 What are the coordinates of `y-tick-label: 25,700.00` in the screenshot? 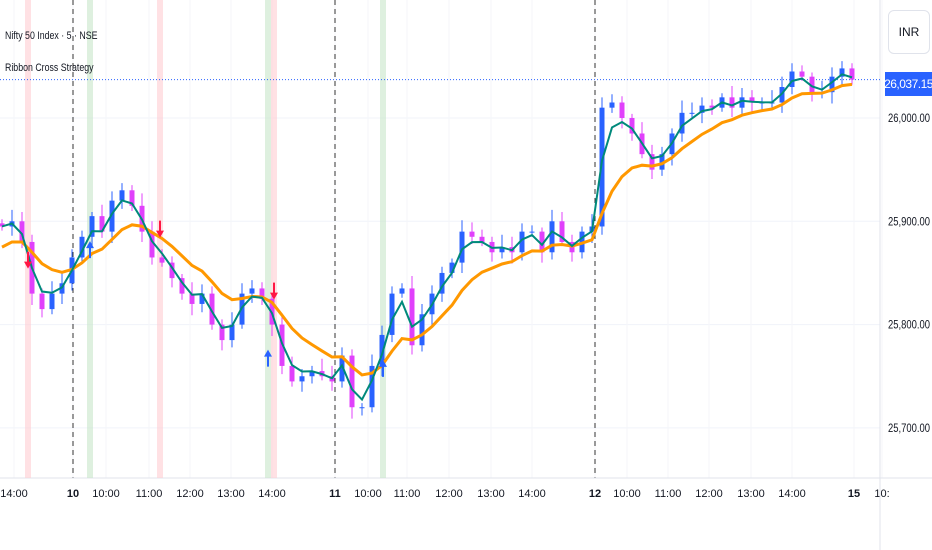 It's located at (909, 428).